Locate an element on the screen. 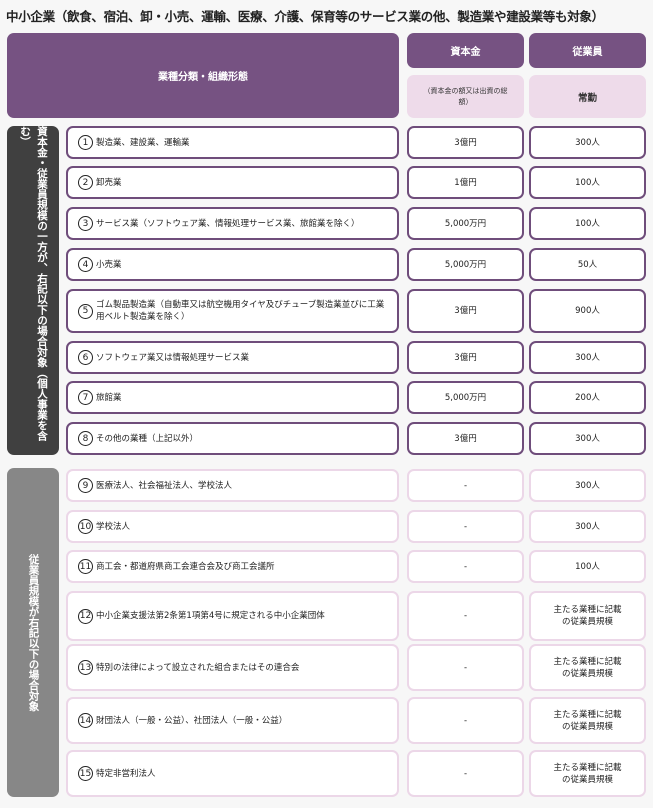 Image resolution: width=653 pixels, height=808 pixels. row-category: 9 医療法人、社会福祉法人、学校法人 is located at coordinates (232, 485).